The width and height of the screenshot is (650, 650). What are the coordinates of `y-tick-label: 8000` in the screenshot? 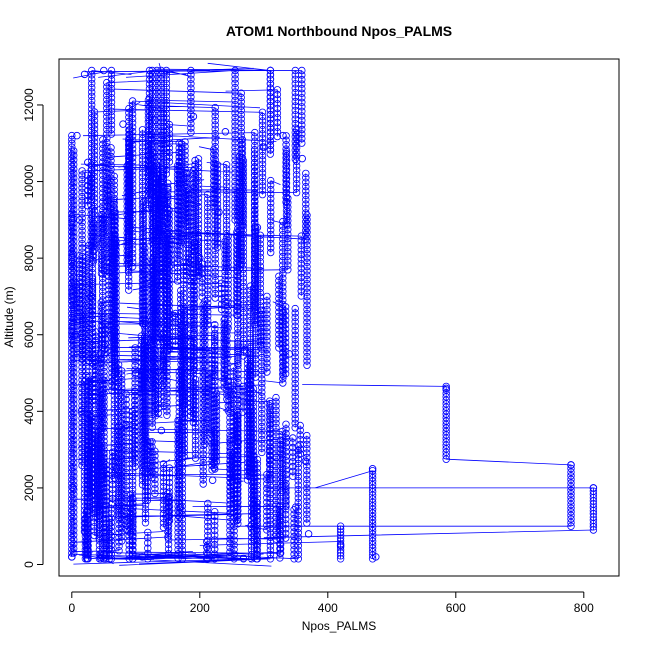 It's located at (29, 257).